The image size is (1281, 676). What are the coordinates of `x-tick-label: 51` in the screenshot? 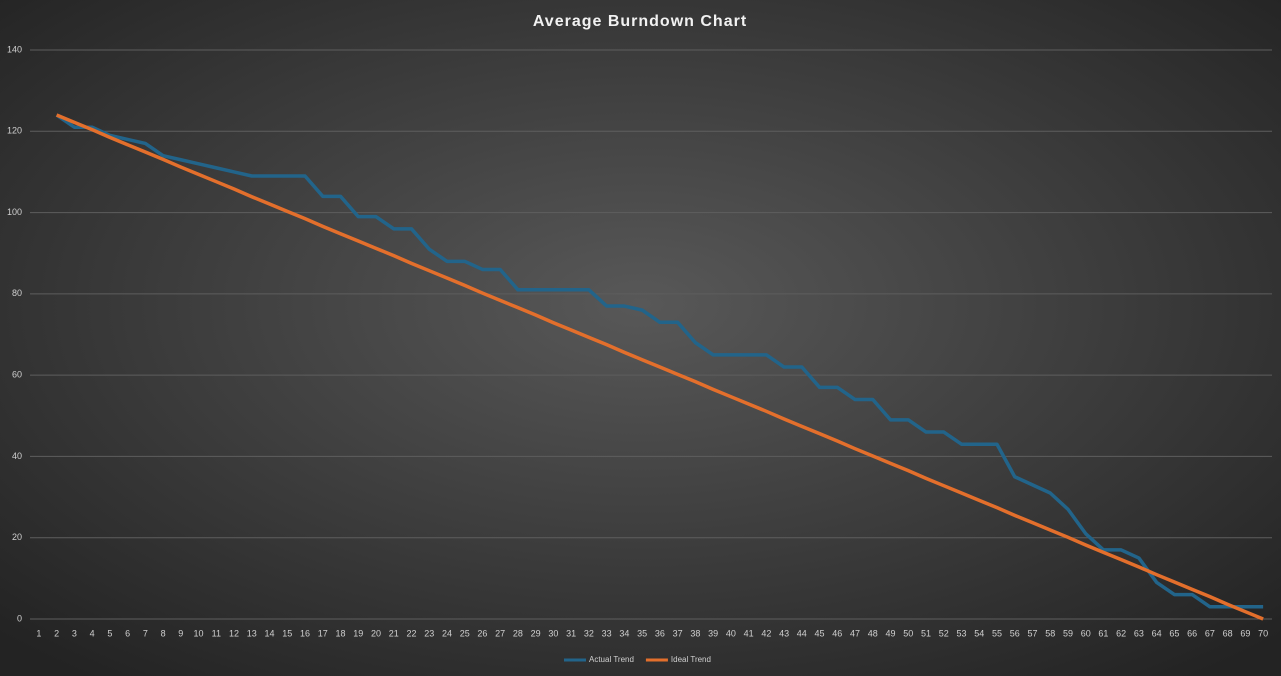 It's located at (926, 633).